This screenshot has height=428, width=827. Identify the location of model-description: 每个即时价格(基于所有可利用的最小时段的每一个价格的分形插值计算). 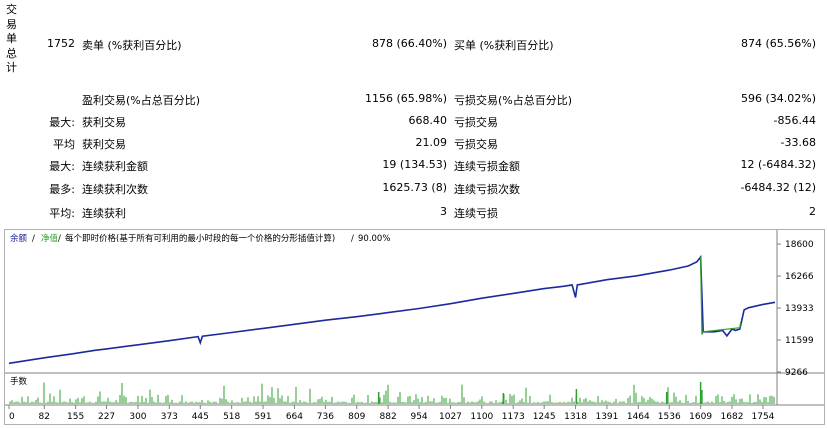
(200, 238).